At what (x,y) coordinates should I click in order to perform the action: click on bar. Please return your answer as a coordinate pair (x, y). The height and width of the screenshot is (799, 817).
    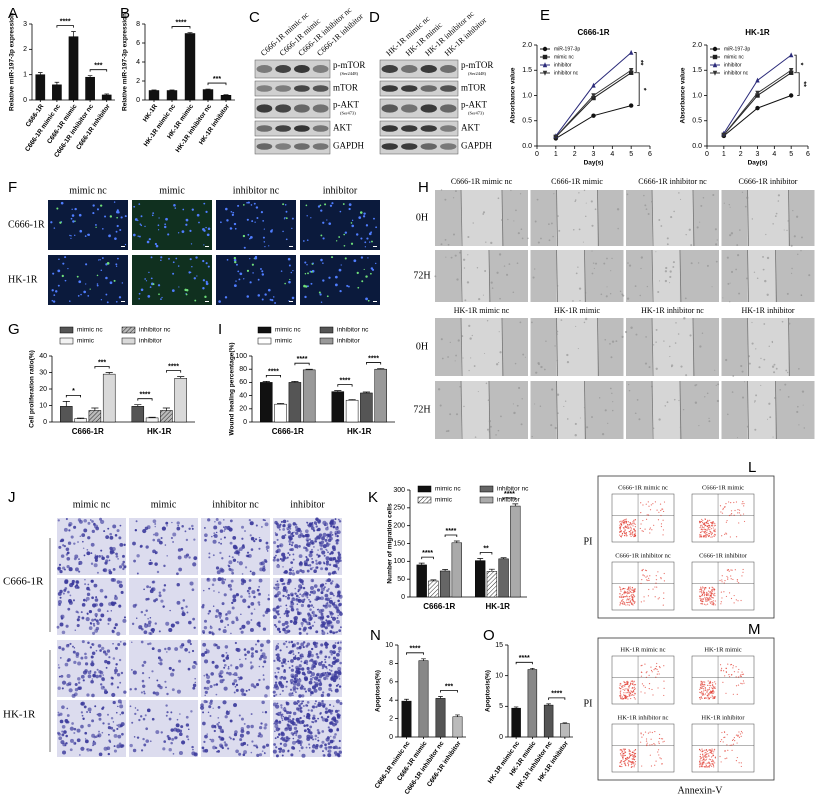
    Looking at the image, I should click on (445, 584).